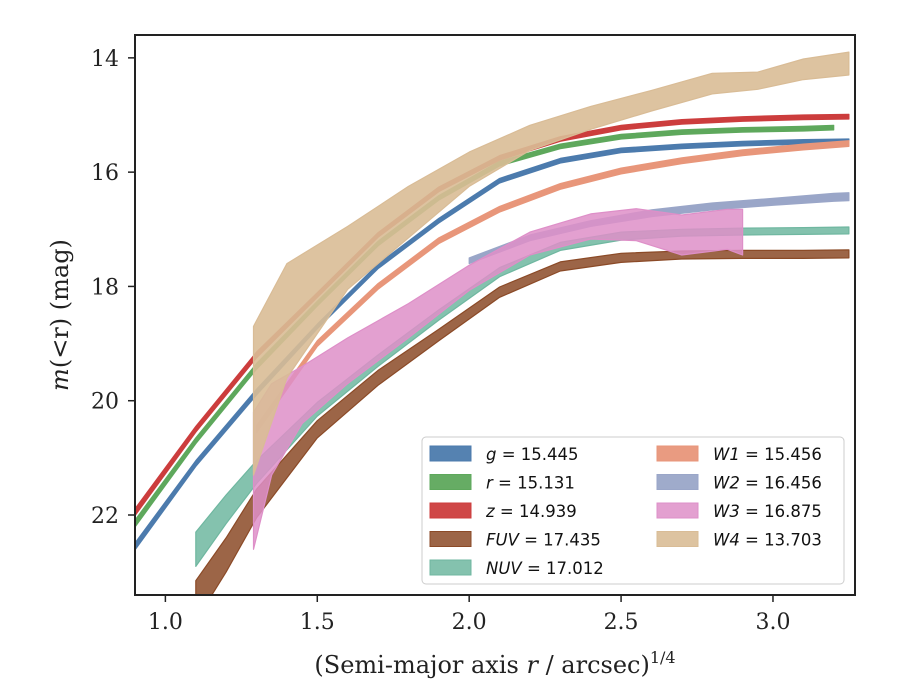 This screenshot has width=900, height=700. What do you see at coordinates (530, 483) in the screenshot?
I see `legend-label-r: r = 15.131` at bounding box center [530, 483].